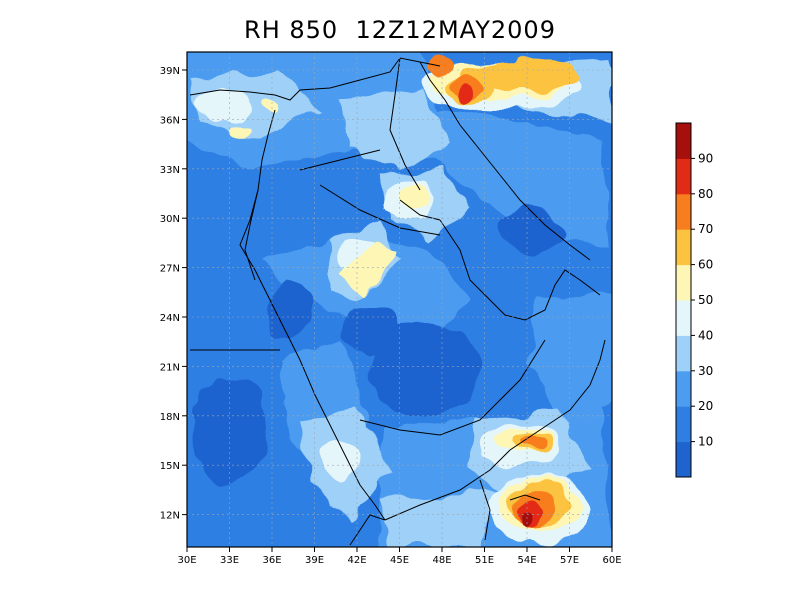 The height and width of the screenshot is (600, 800). I want to click on lon-tick-label: 57E, so click(569, 560).